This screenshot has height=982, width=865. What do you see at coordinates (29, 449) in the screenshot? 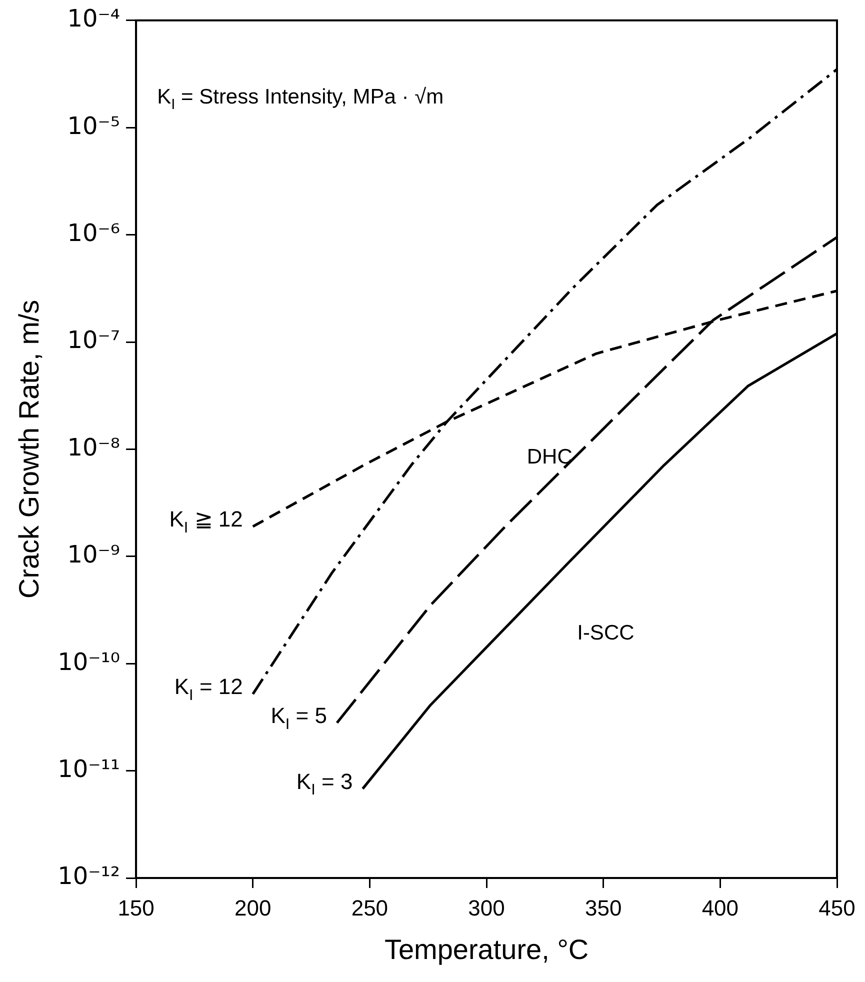
I see `y-axis-title: Crack Growth Rate, m/s` at bounding box center [29, 449].